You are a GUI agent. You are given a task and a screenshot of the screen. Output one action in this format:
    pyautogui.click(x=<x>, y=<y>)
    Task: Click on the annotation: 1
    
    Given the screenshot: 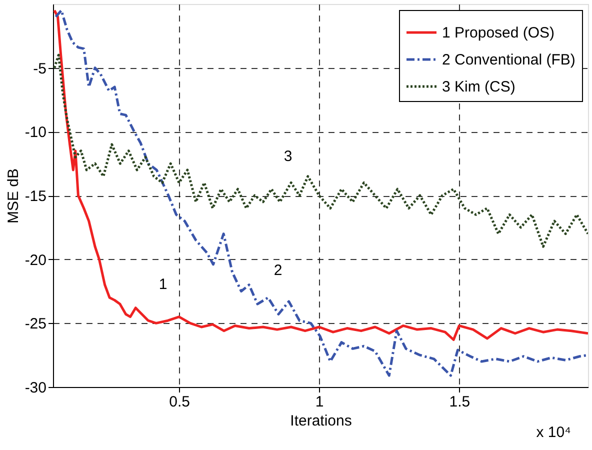 What is the action you would take?
    pyautogui.click(x=163, y=284)
    